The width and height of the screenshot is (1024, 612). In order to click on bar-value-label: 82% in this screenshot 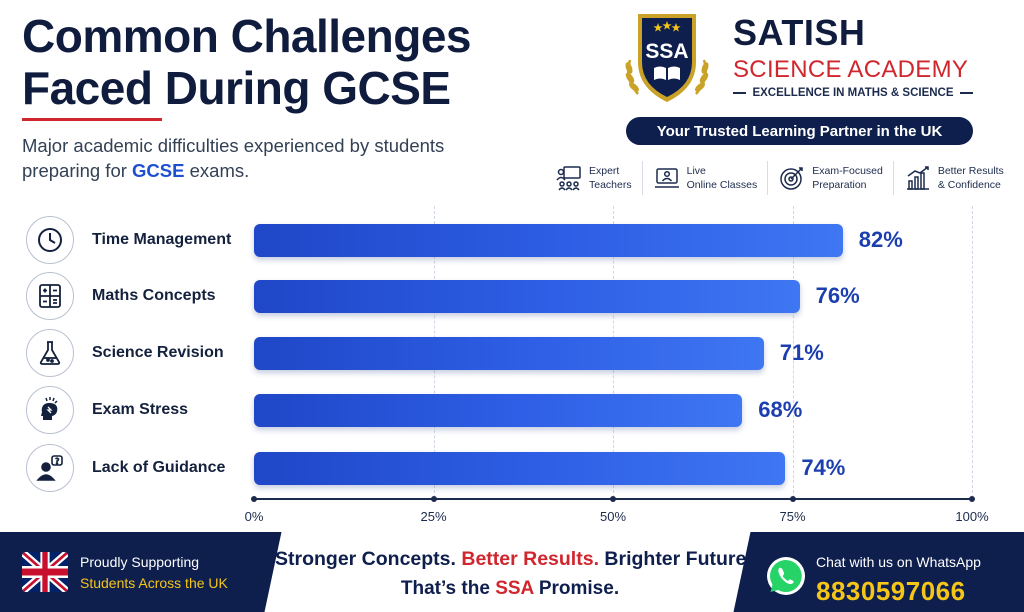, I will do `click(880, 239)`.